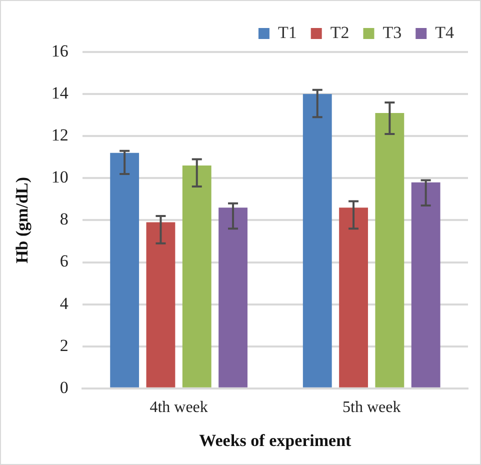 The width and height of the screenshot is (481, 465). I want to click on y-tick-label: 6, so click(64, 261).